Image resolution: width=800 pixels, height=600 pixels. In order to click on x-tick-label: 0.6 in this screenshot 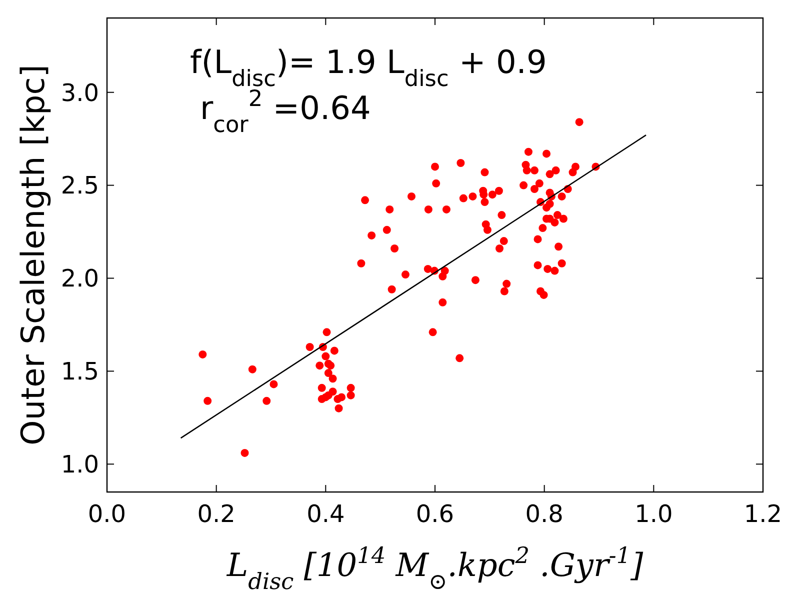, I will do `click(435, 514)`.